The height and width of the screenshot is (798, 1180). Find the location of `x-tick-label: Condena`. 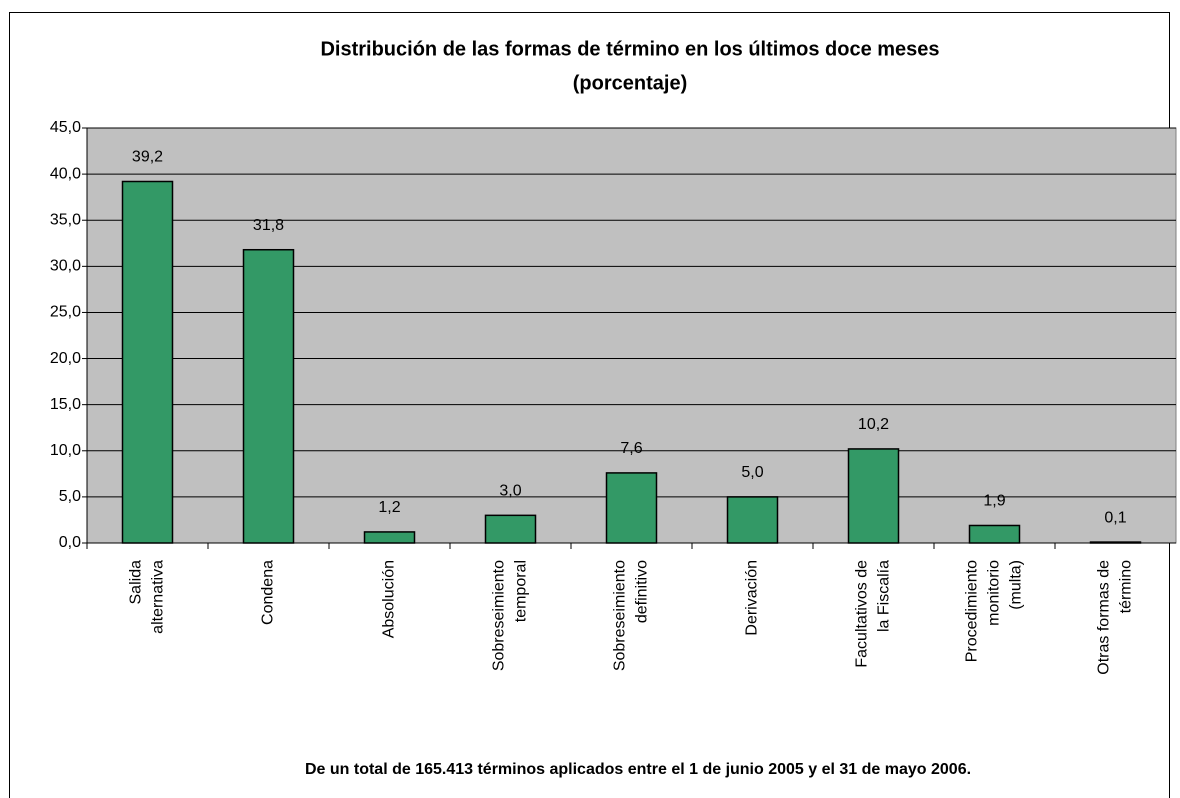

x-tick-label: Condena is located at coordinates (268, 592).